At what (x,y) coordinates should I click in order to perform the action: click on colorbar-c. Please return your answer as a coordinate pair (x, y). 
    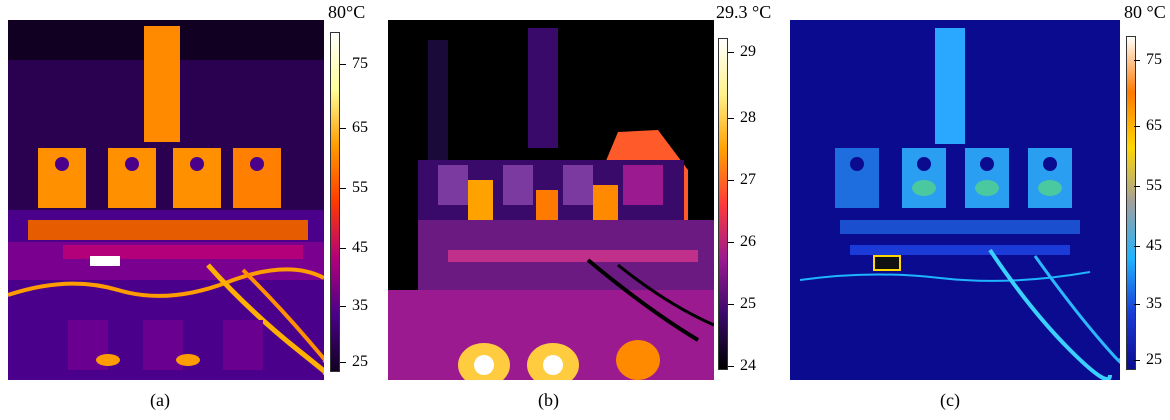
    Looking at the image, I should click on (1131, 203).